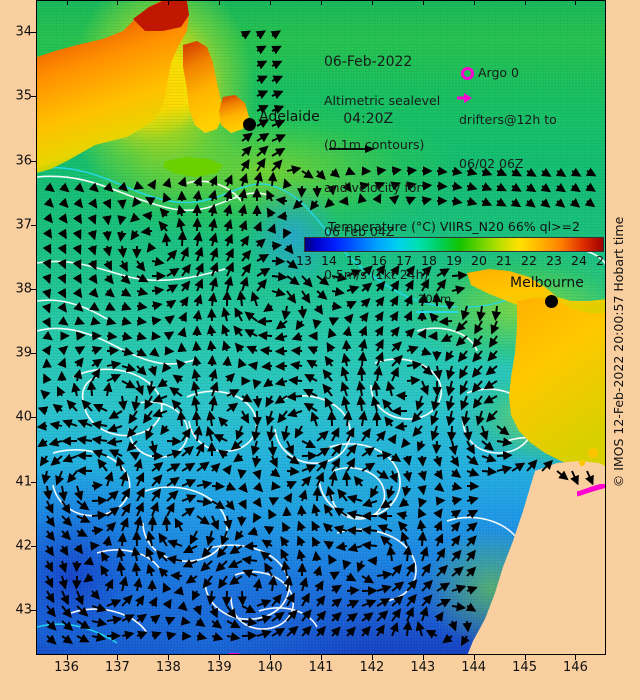 This screenshot has height=700, width=640. What do you see at coordinates (23, 161) in the screenshot?
I see `lat-tick-36: 36` at bounding box center [23, 161].